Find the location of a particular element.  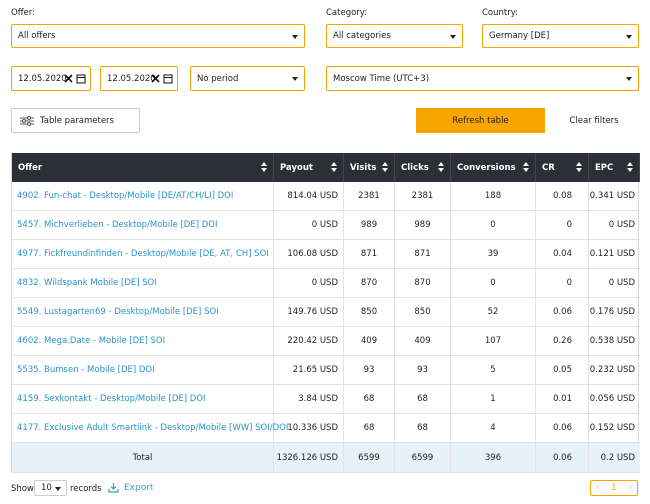

offer-link: 4832. Wildspank Mobile [DE] SOI is located at coordinates (143, 283).